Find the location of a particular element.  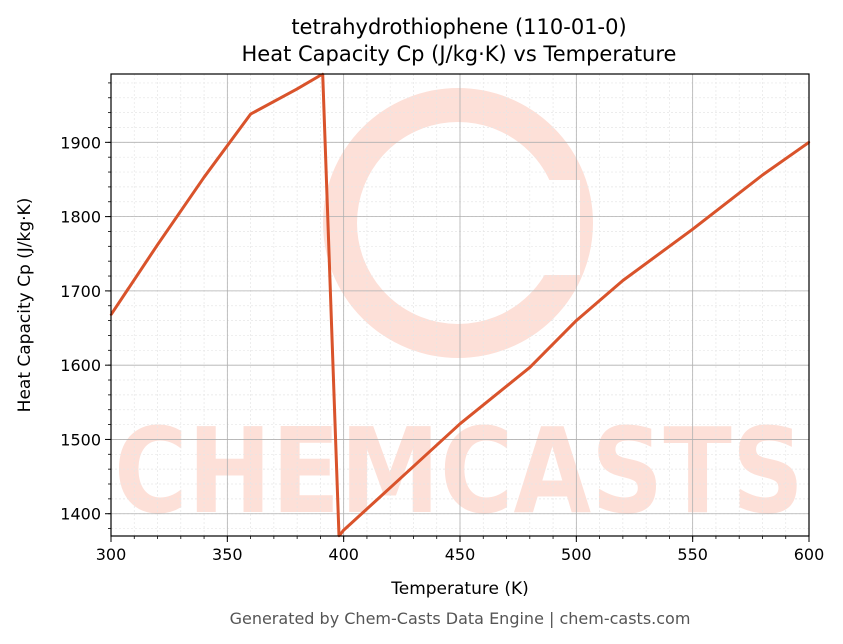

y-tick-label: 1600 is located at coordinates (80, 365).